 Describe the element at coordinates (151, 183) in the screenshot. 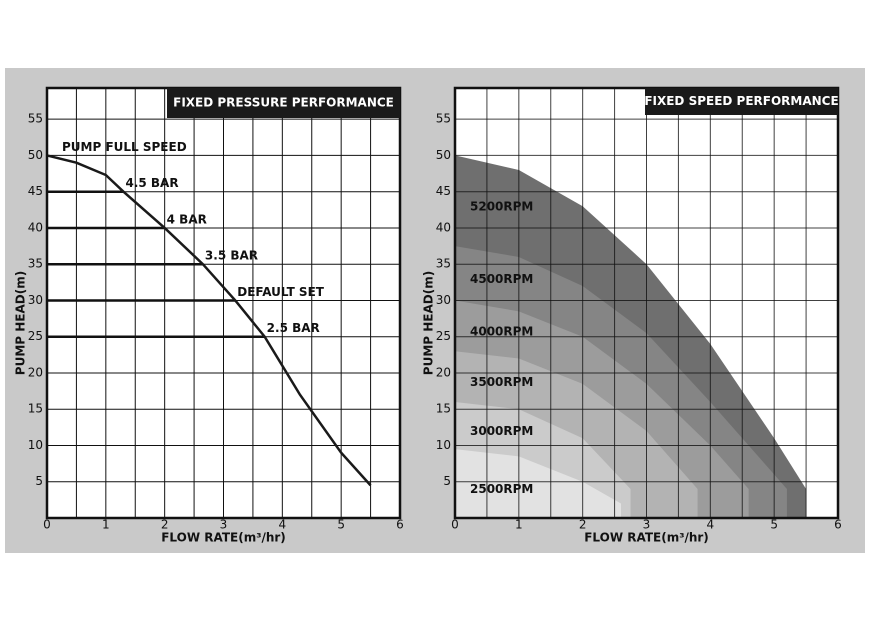

I see `pressure-label: 4.5 BAR` at that location.